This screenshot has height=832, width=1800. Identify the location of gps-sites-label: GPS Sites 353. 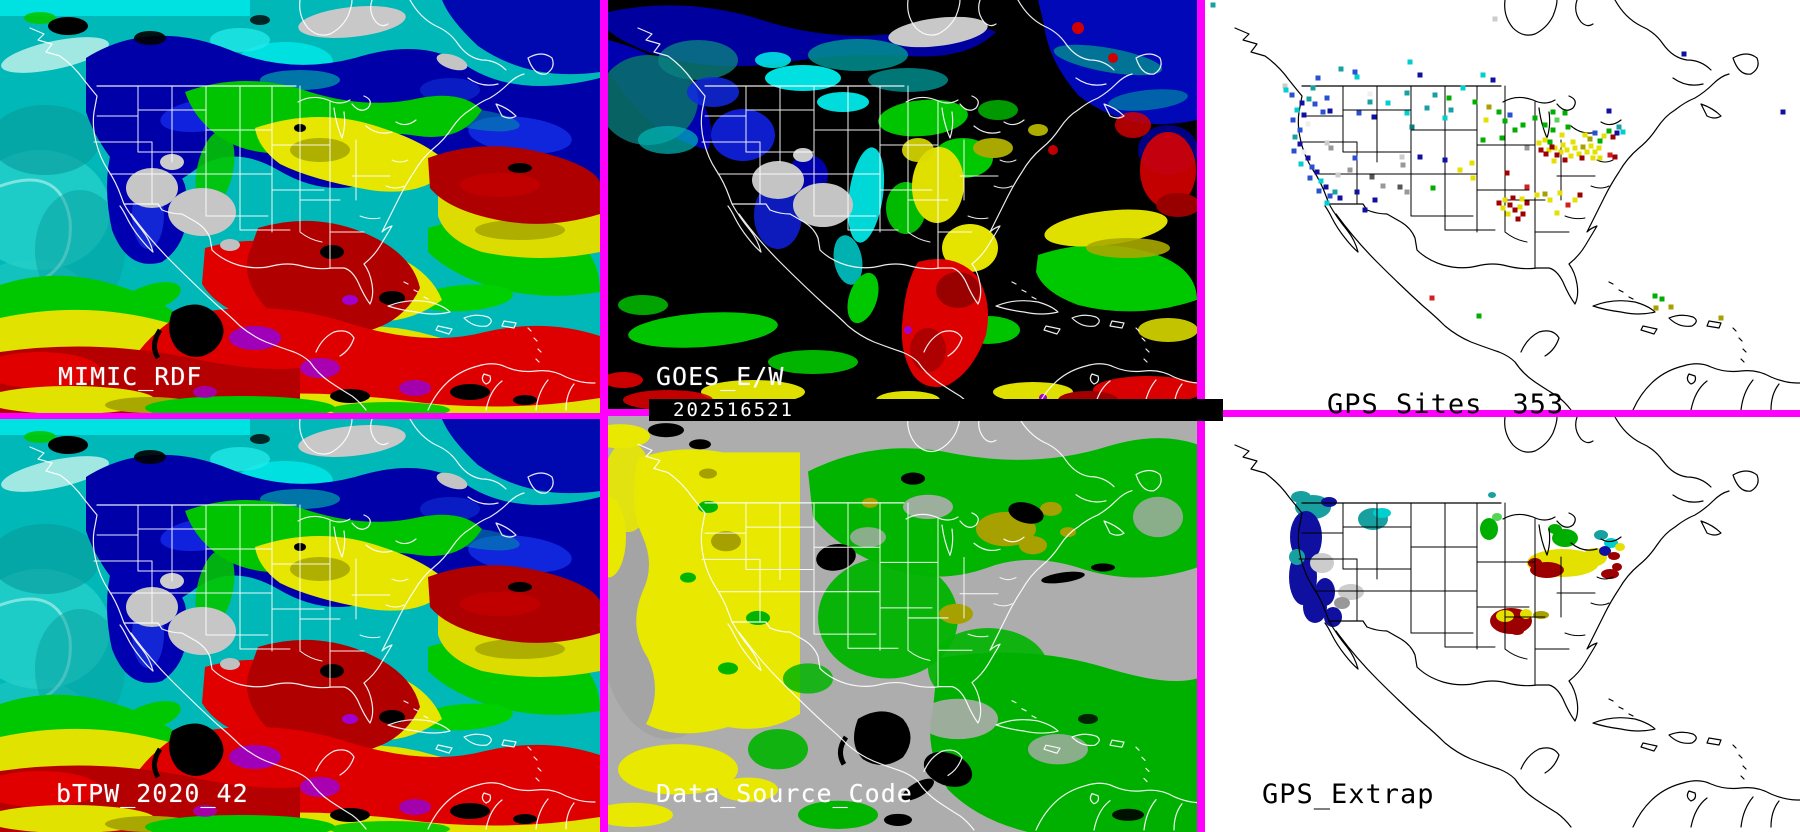
(1411, 404).